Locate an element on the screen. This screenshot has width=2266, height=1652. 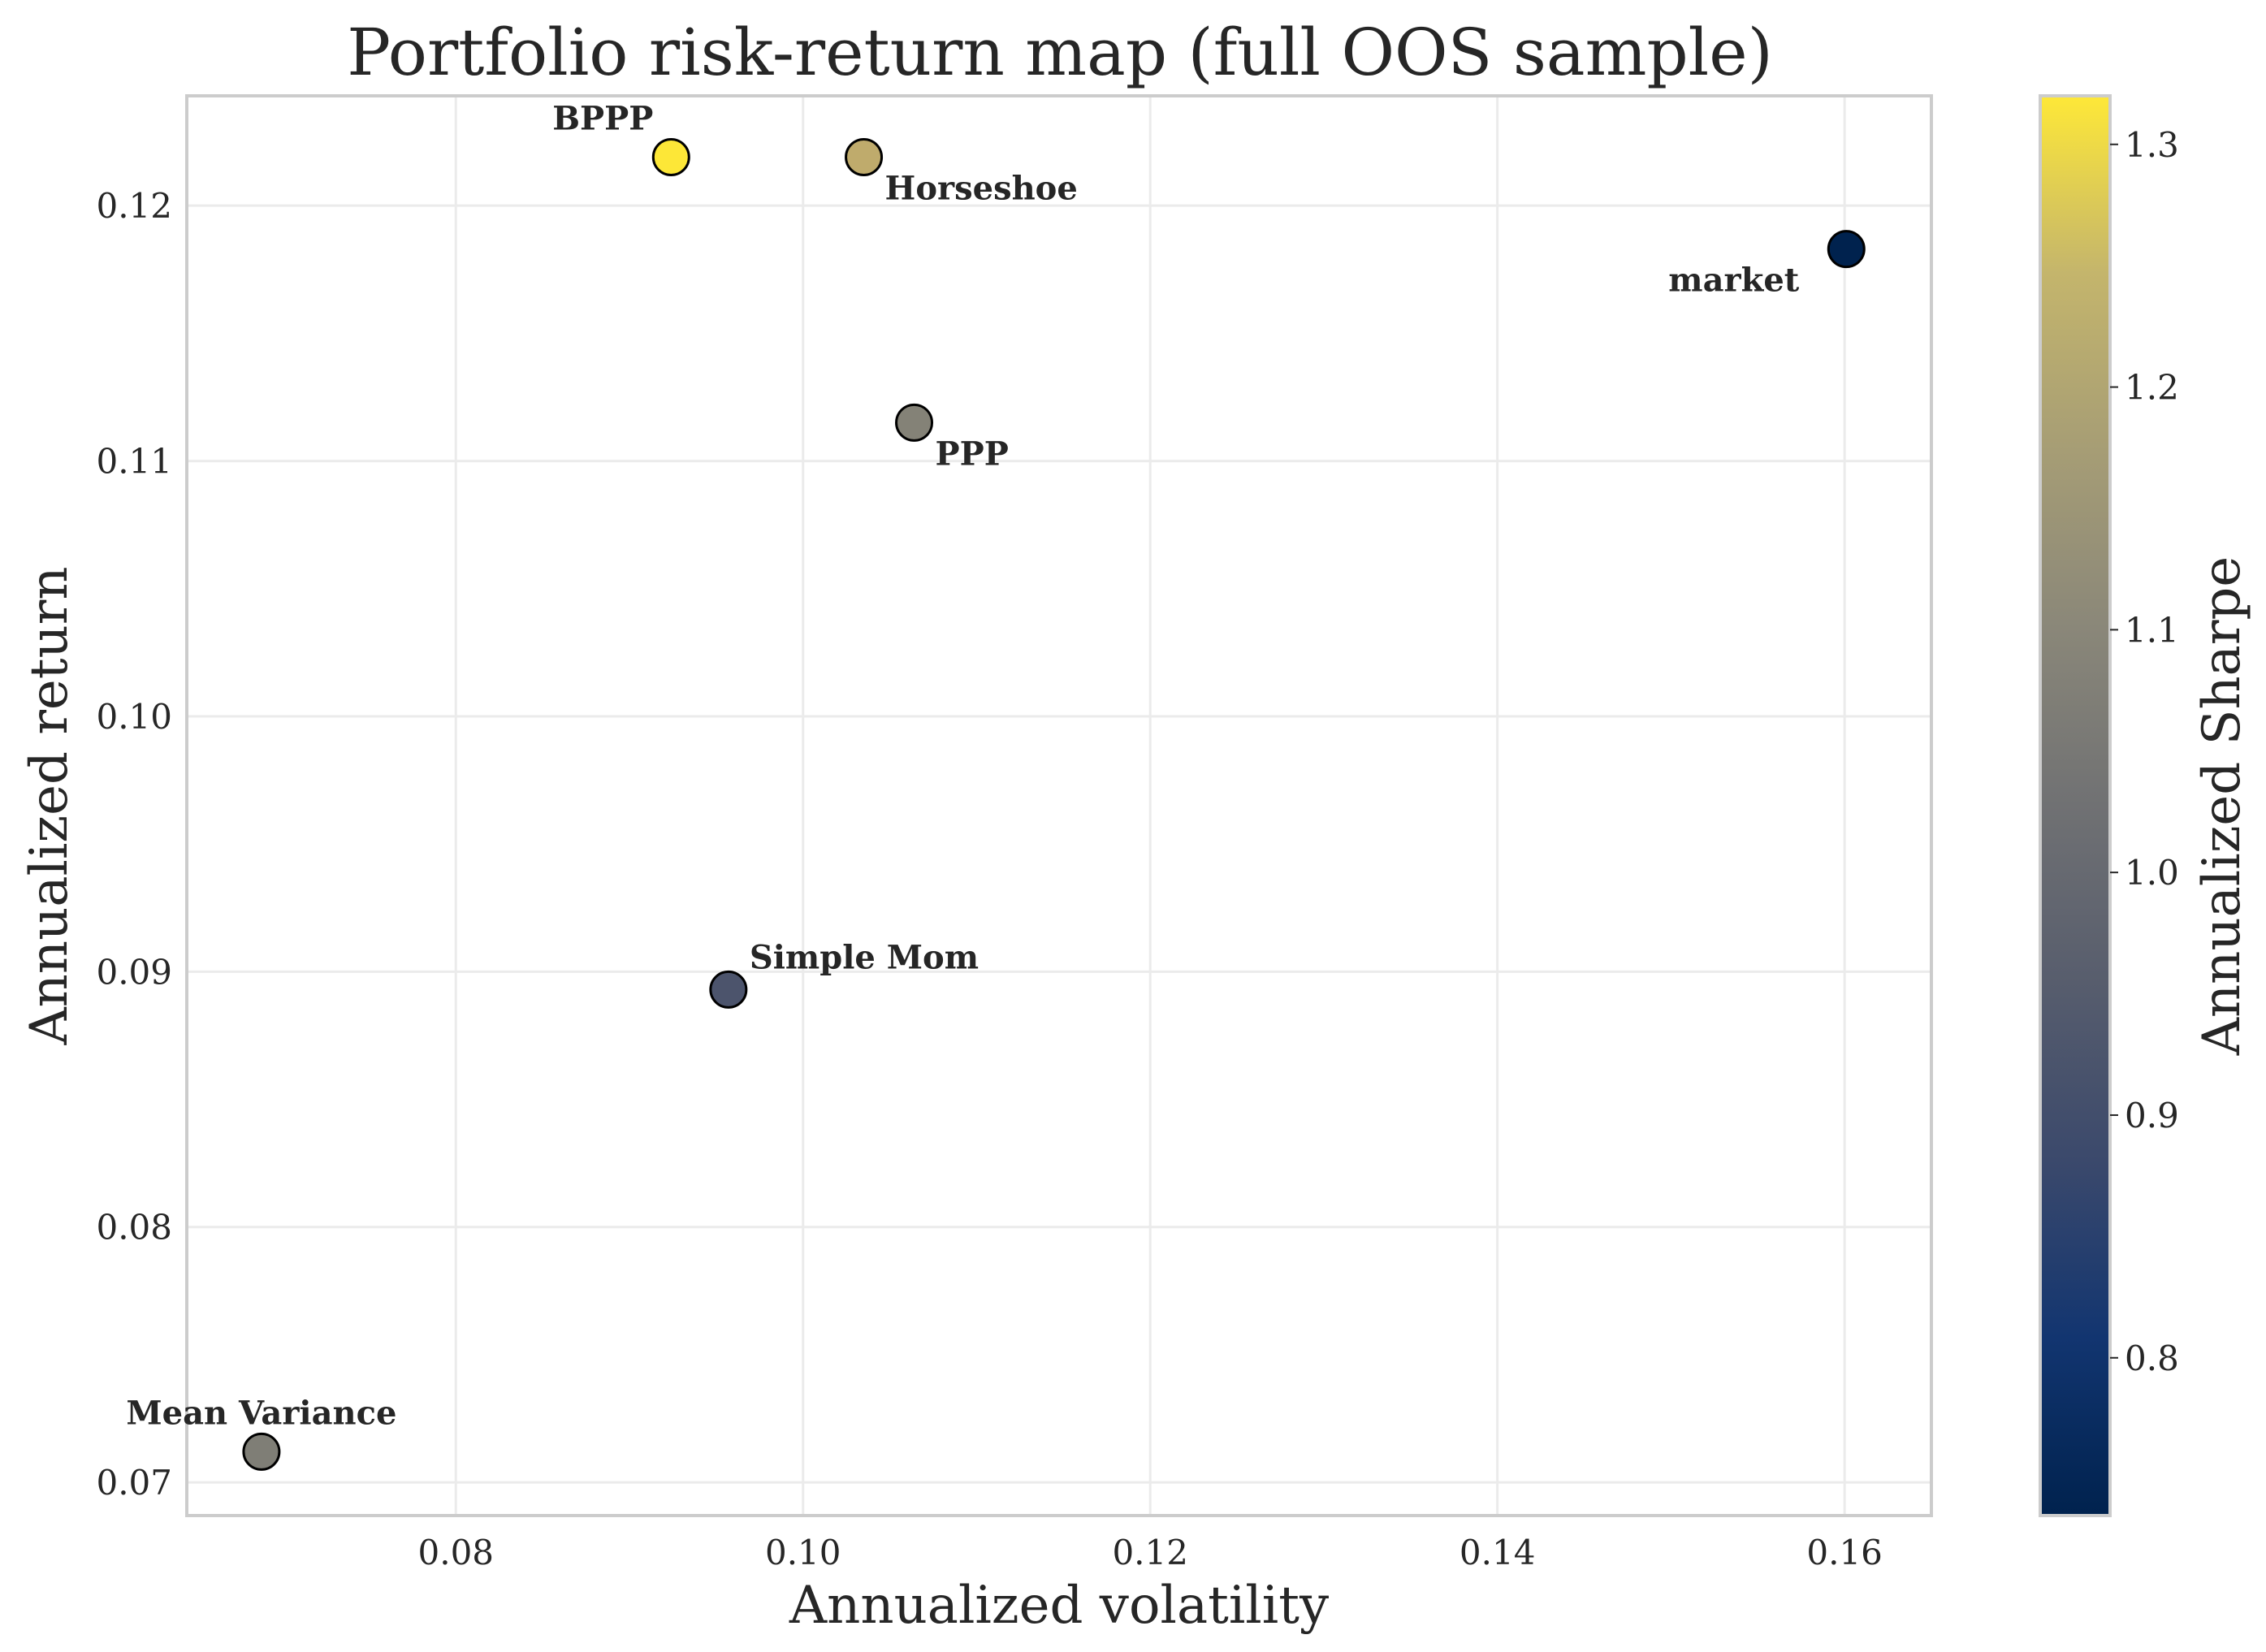
x-tick-label: 0.16 is located at coordinates (1844, 1552).